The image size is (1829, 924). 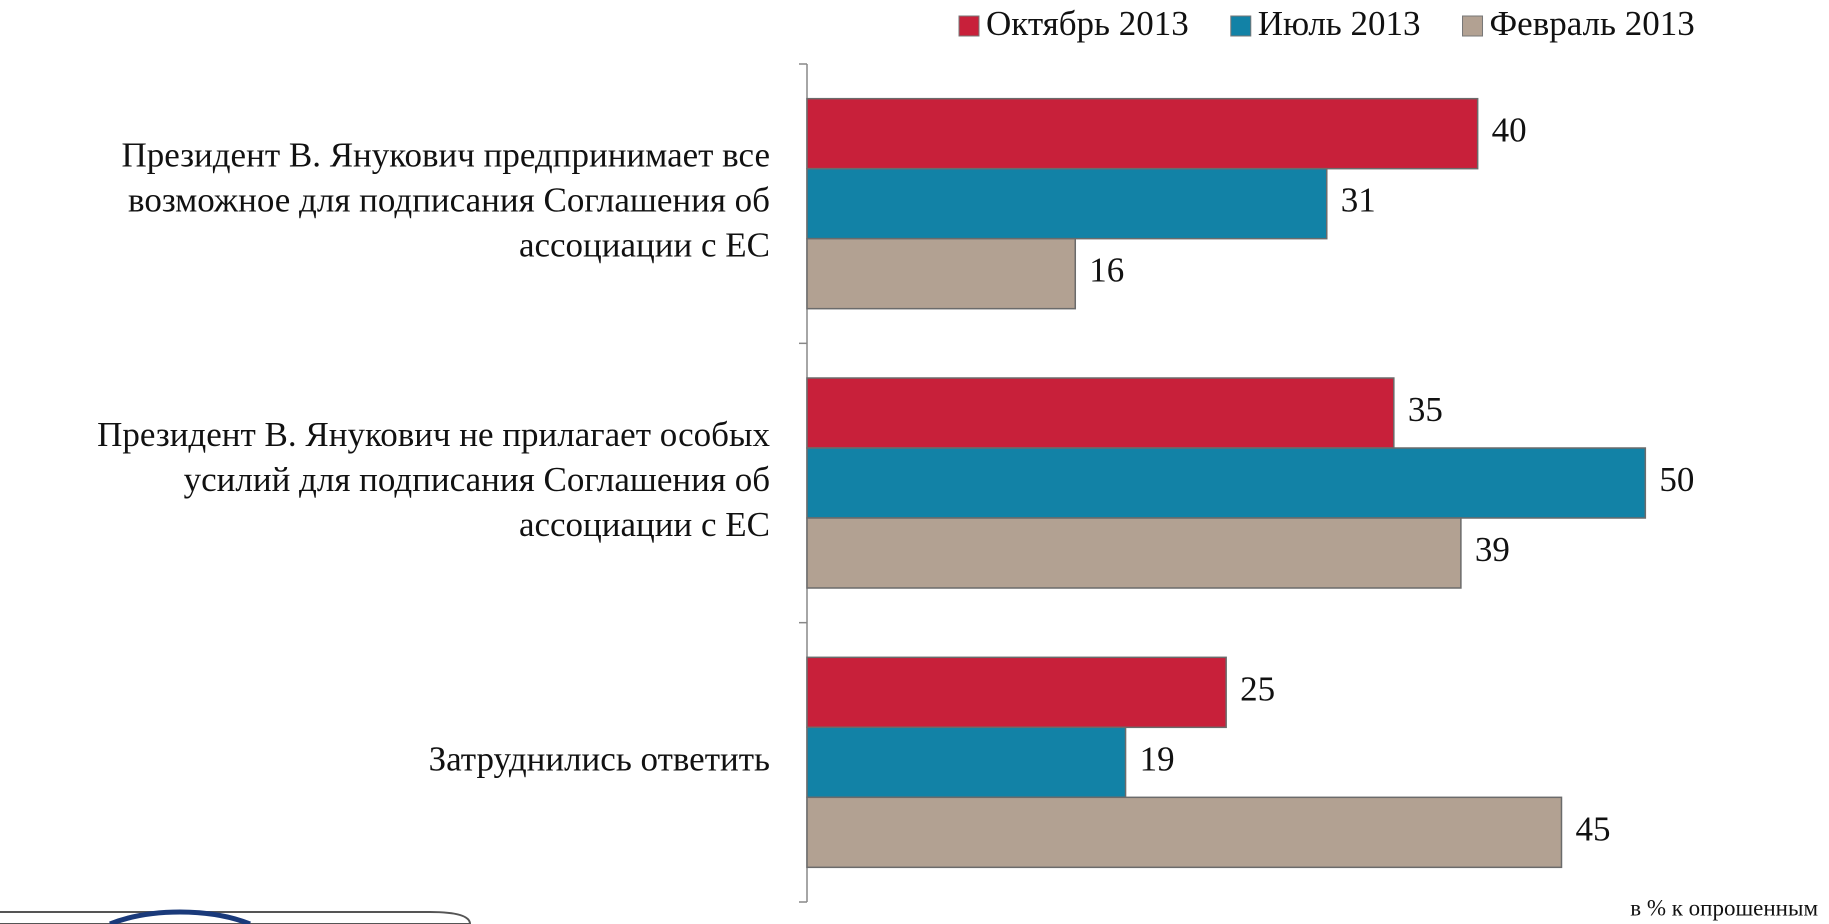 I want to click on legend-label: Октябрь 2013, so click(x=1087, y=23).